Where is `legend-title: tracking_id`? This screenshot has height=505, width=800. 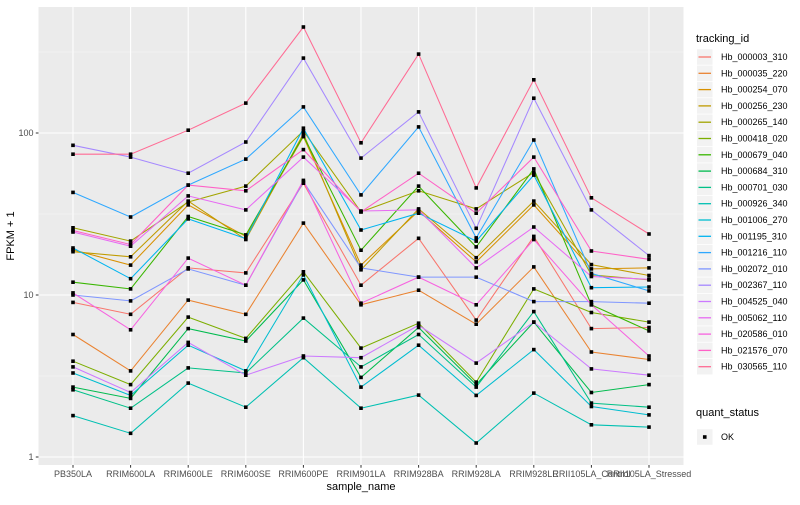 legend-title: tracking_id is located at coordinates (722, 39).